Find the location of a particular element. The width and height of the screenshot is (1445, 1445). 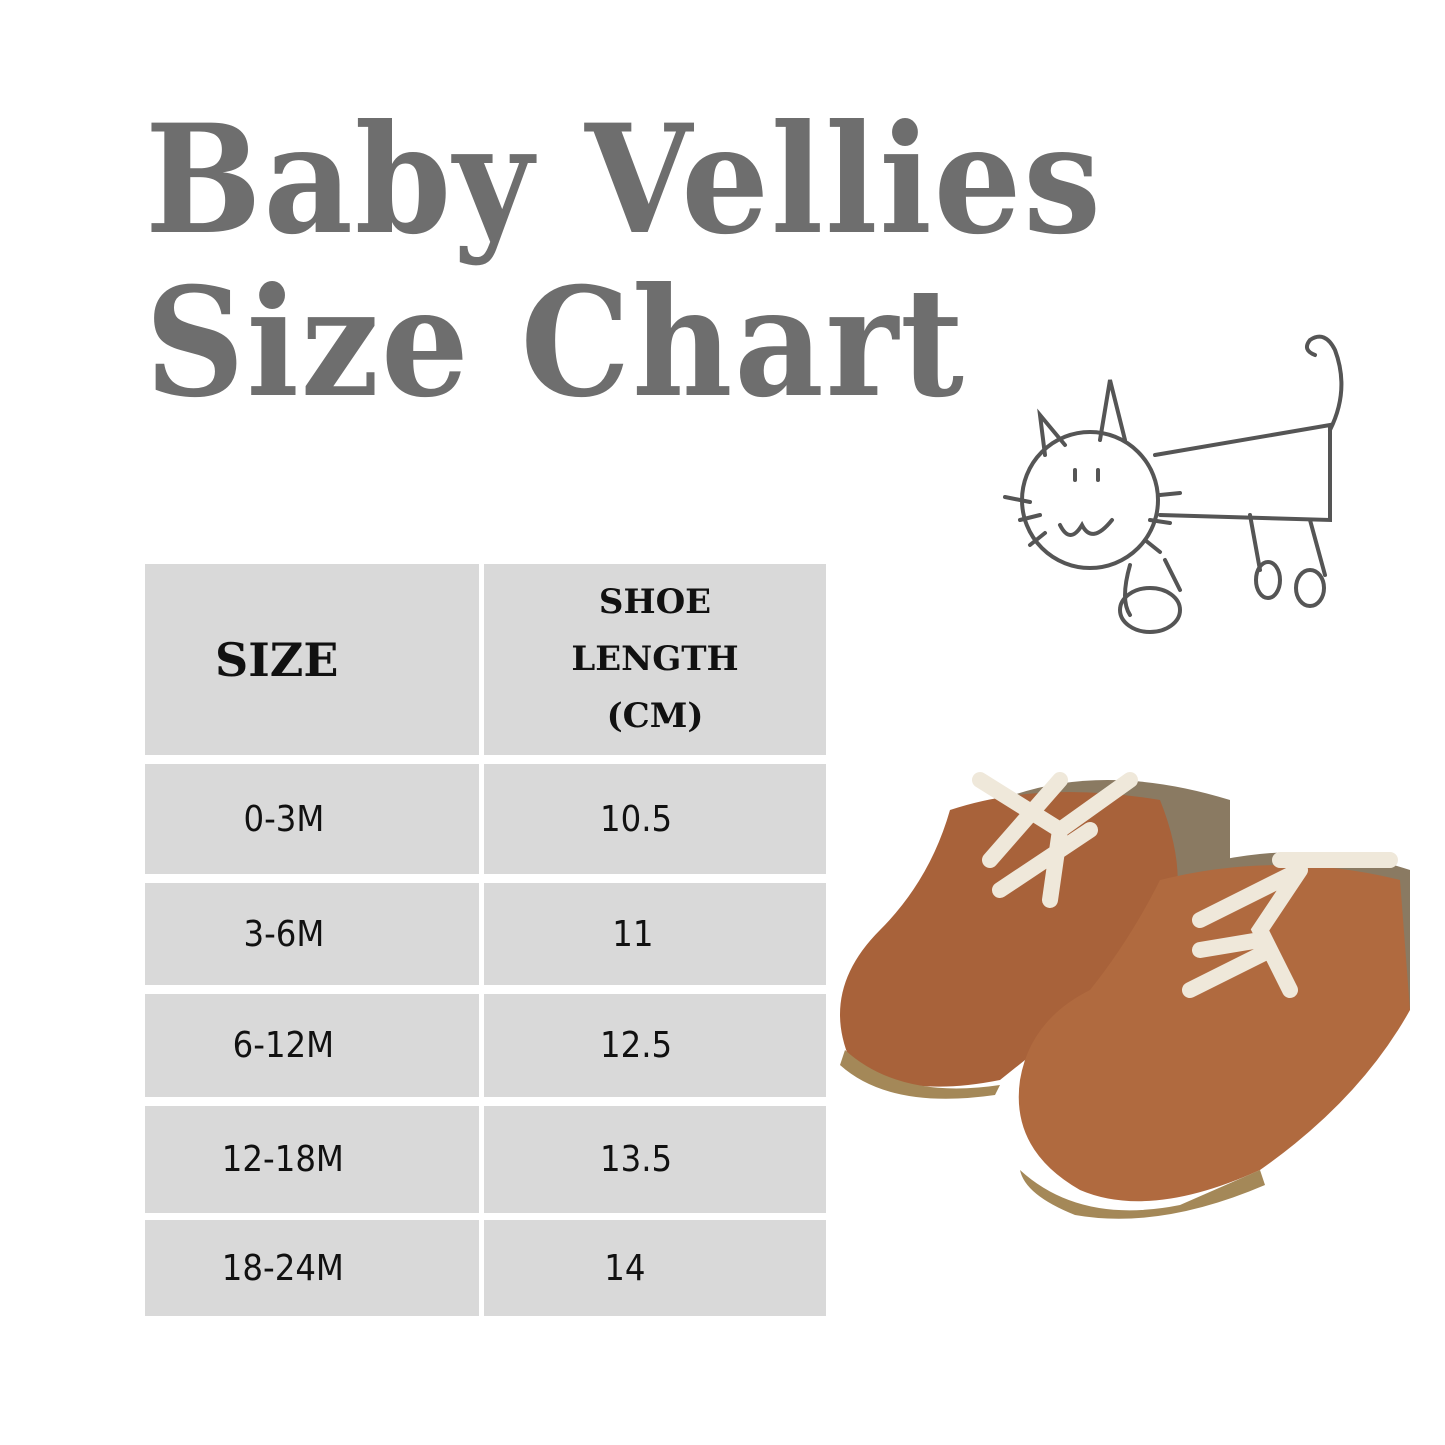

length-value: 11 is located at coordinates (633, 934).